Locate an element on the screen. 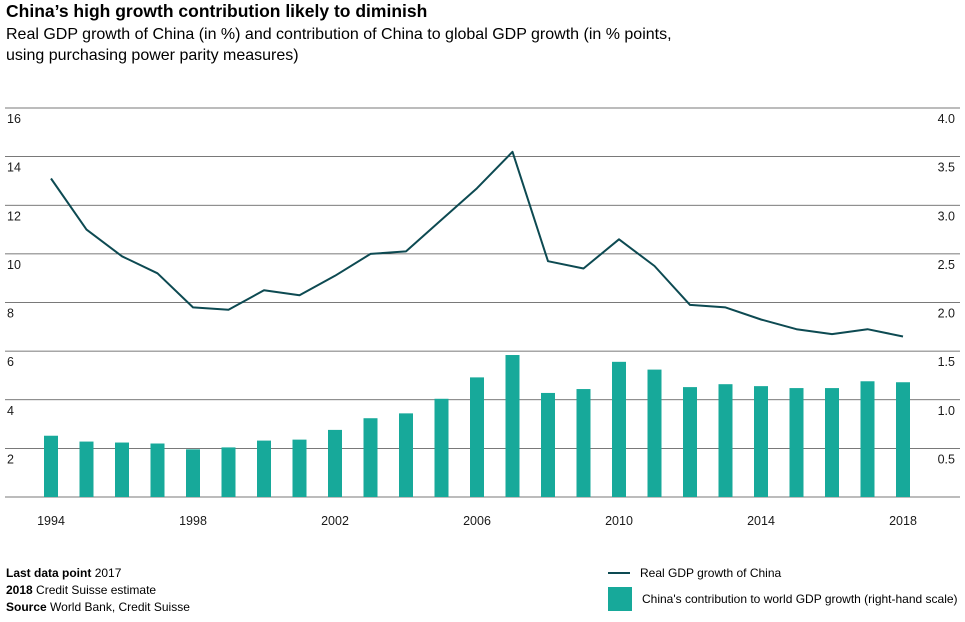 The height and width of the screenshot is (622, 965). x-tick-label: 2006 is located at coordinates (477, 521).